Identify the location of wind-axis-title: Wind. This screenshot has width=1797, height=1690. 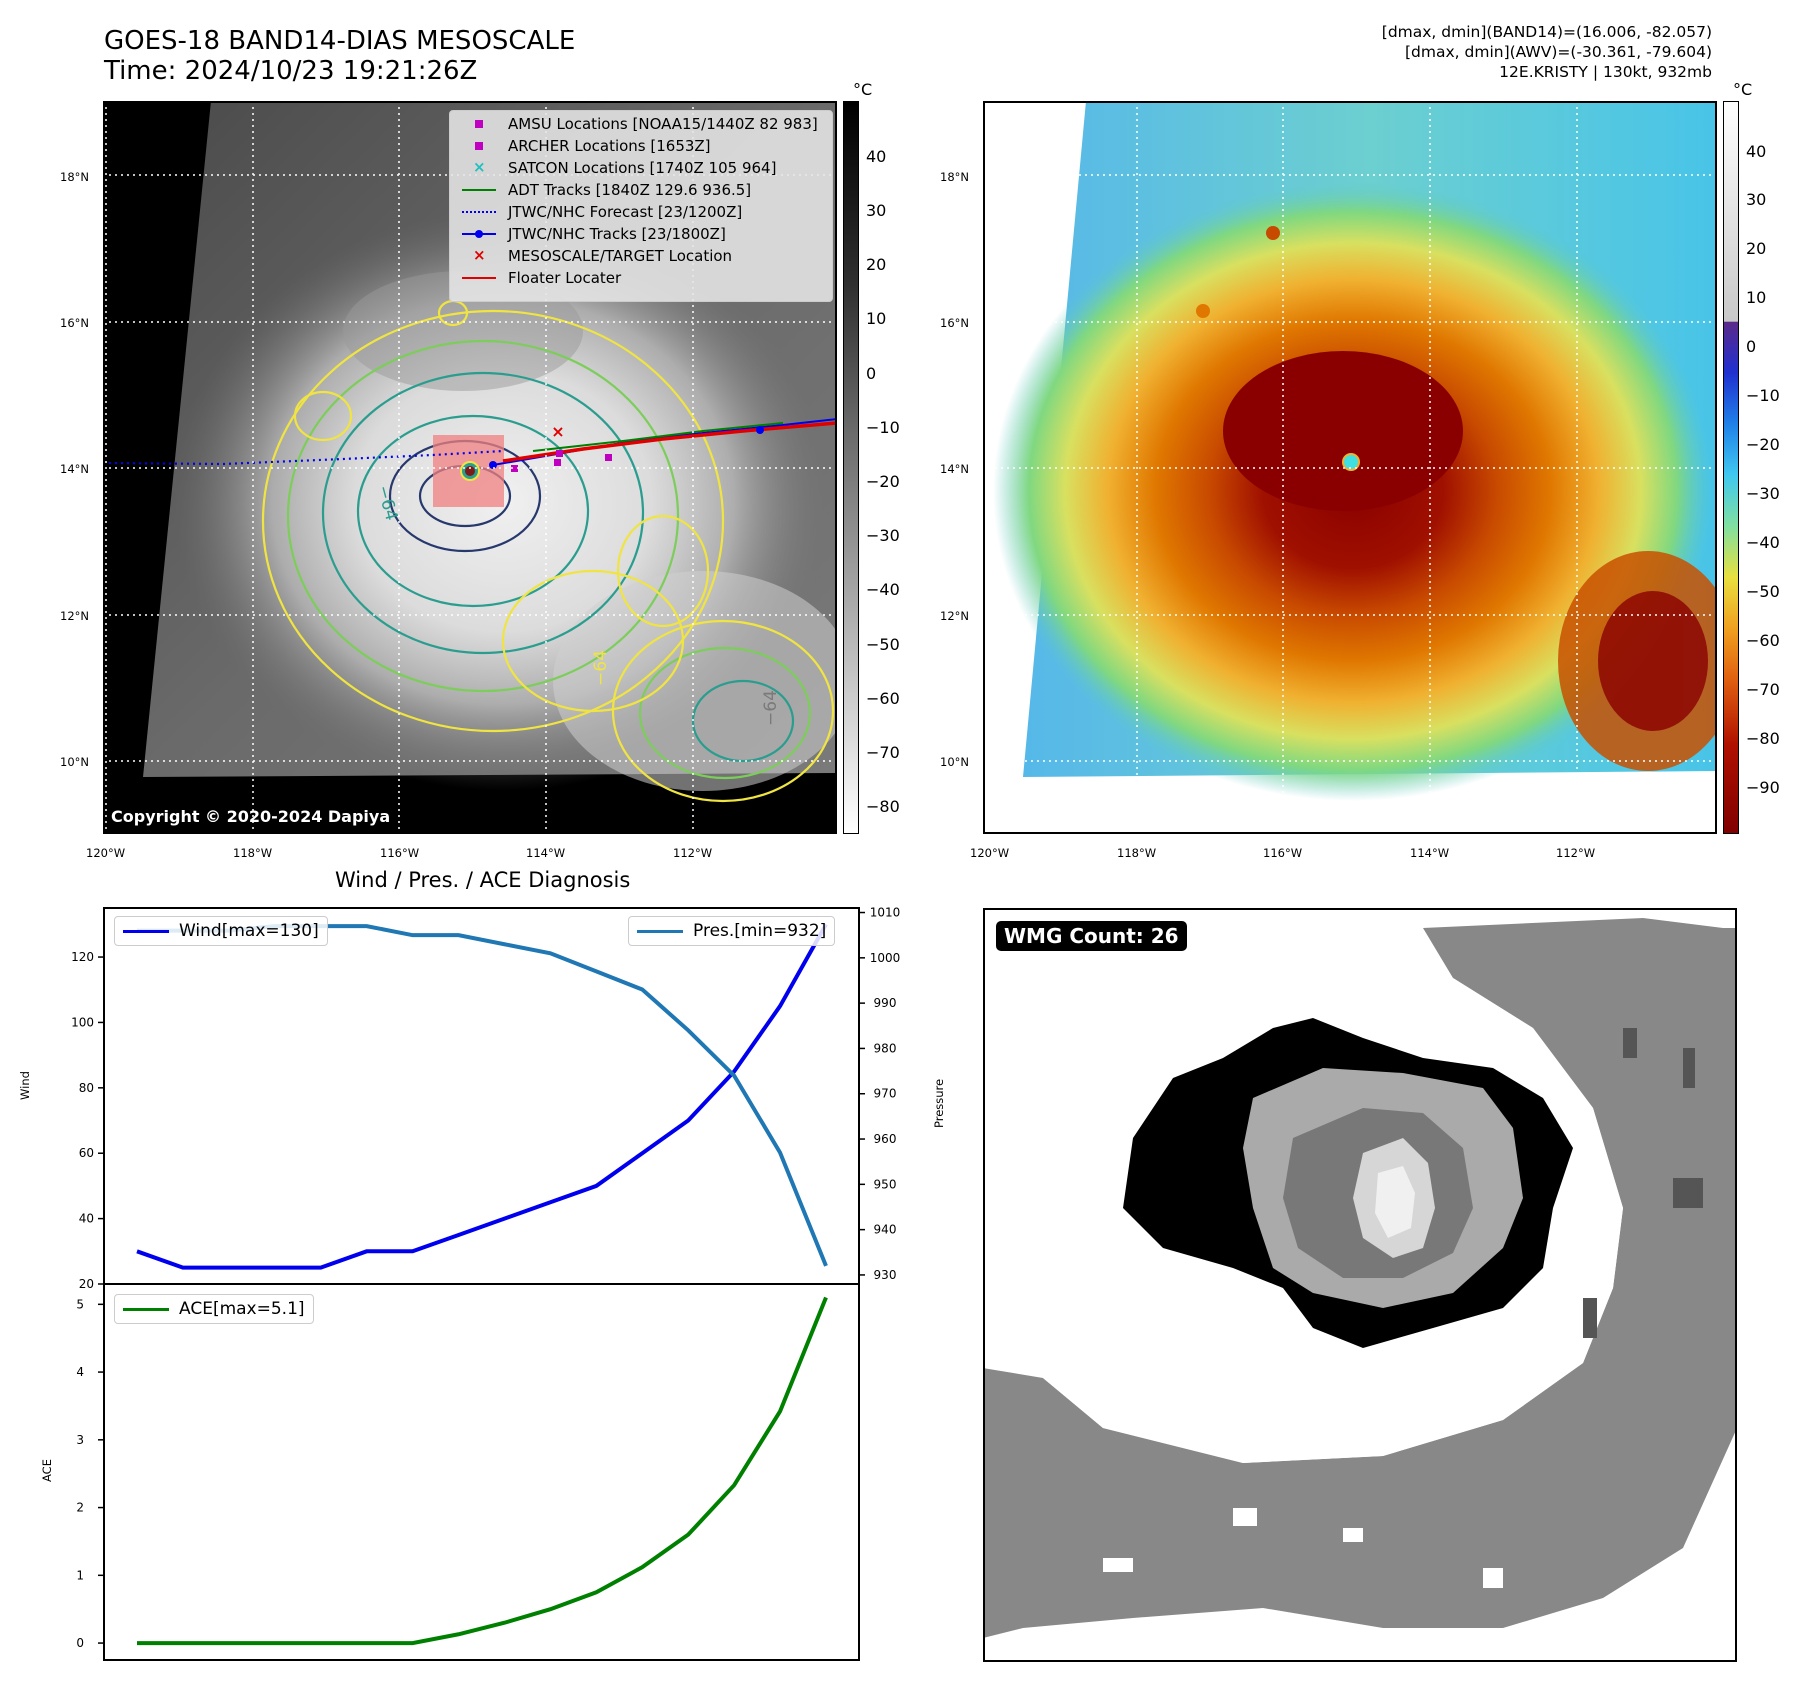
(25, 1085).